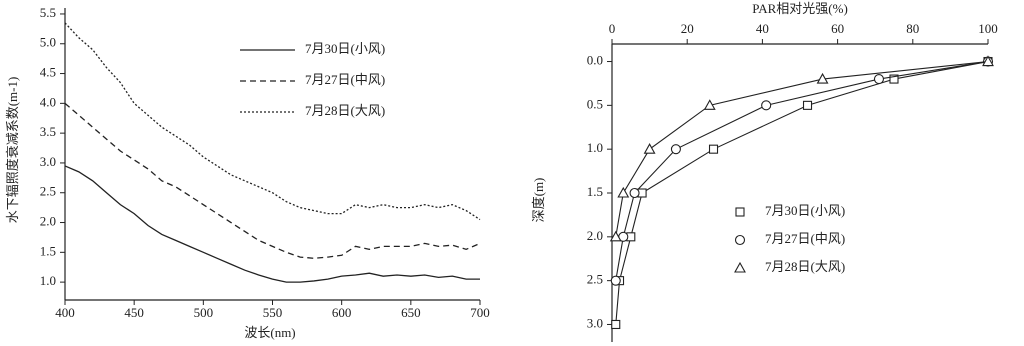 The height and width of the screenshot is (346, 1024). I want to click on x-tick-label: 40, so click(762, 28).